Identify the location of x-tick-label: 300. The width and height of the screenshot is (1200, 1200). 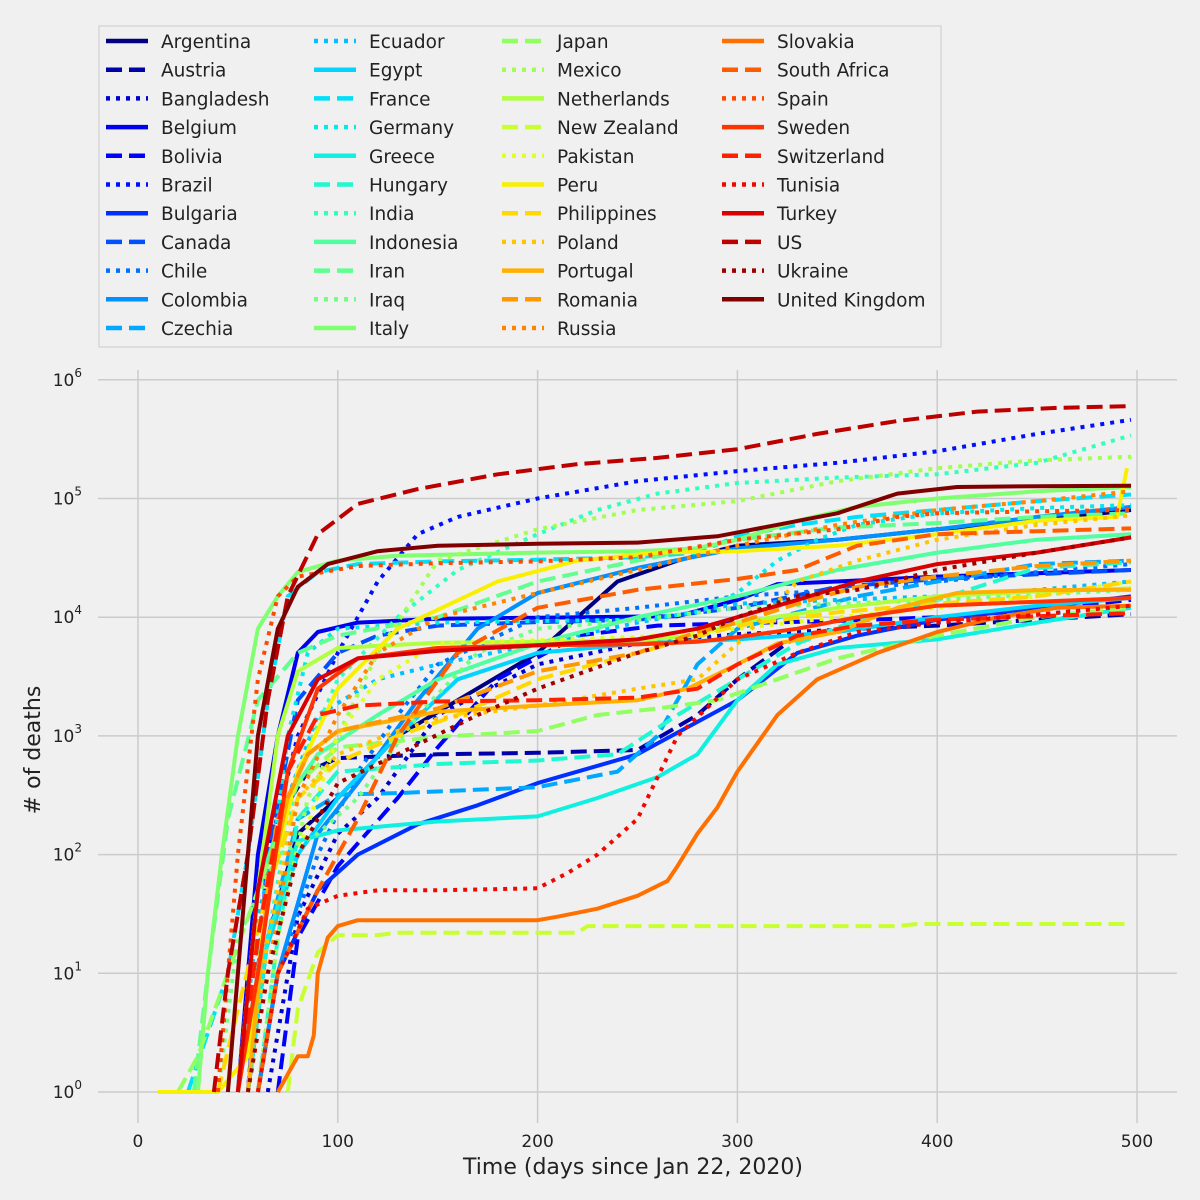
(737, 1142).